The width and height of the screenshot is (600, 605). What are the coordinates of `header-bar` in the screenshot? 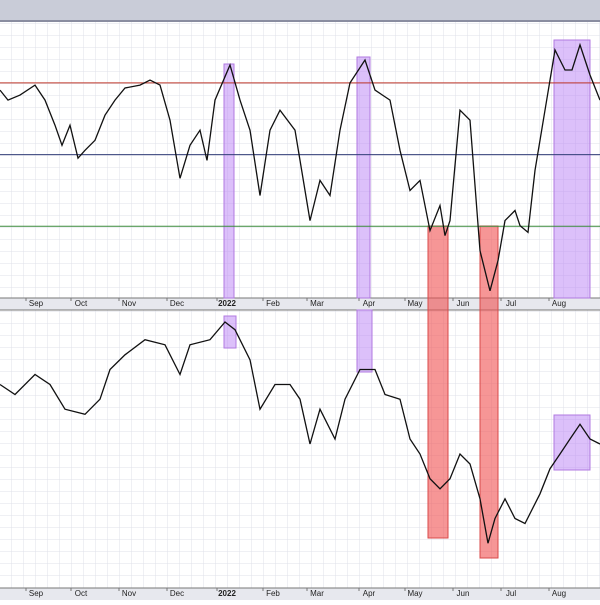 It's located at (300, 10).